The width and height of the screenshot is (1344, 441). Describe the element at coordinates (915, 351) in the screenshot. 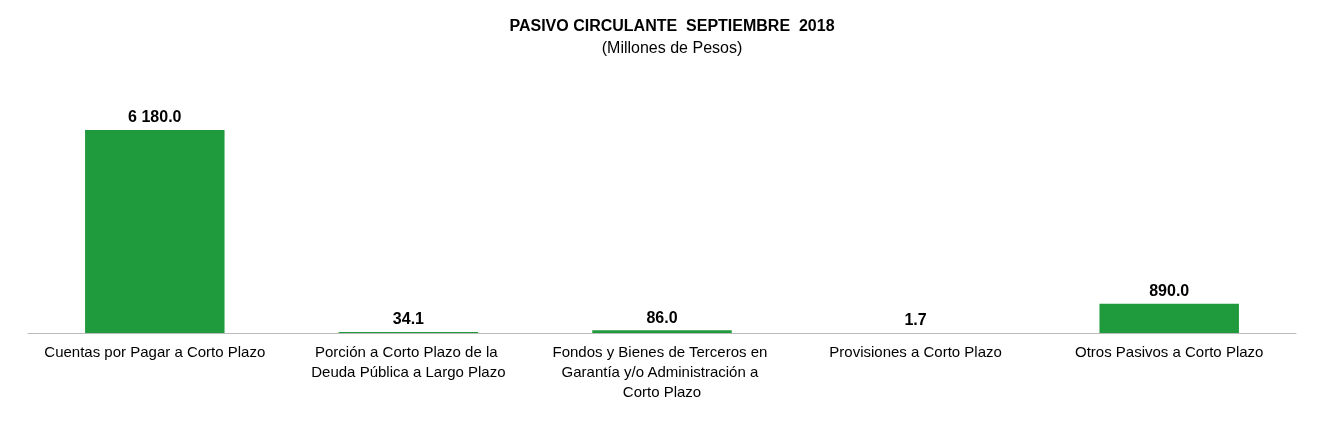

I see `x-tick-label: Provisiones a Corto Plazo` at that location.